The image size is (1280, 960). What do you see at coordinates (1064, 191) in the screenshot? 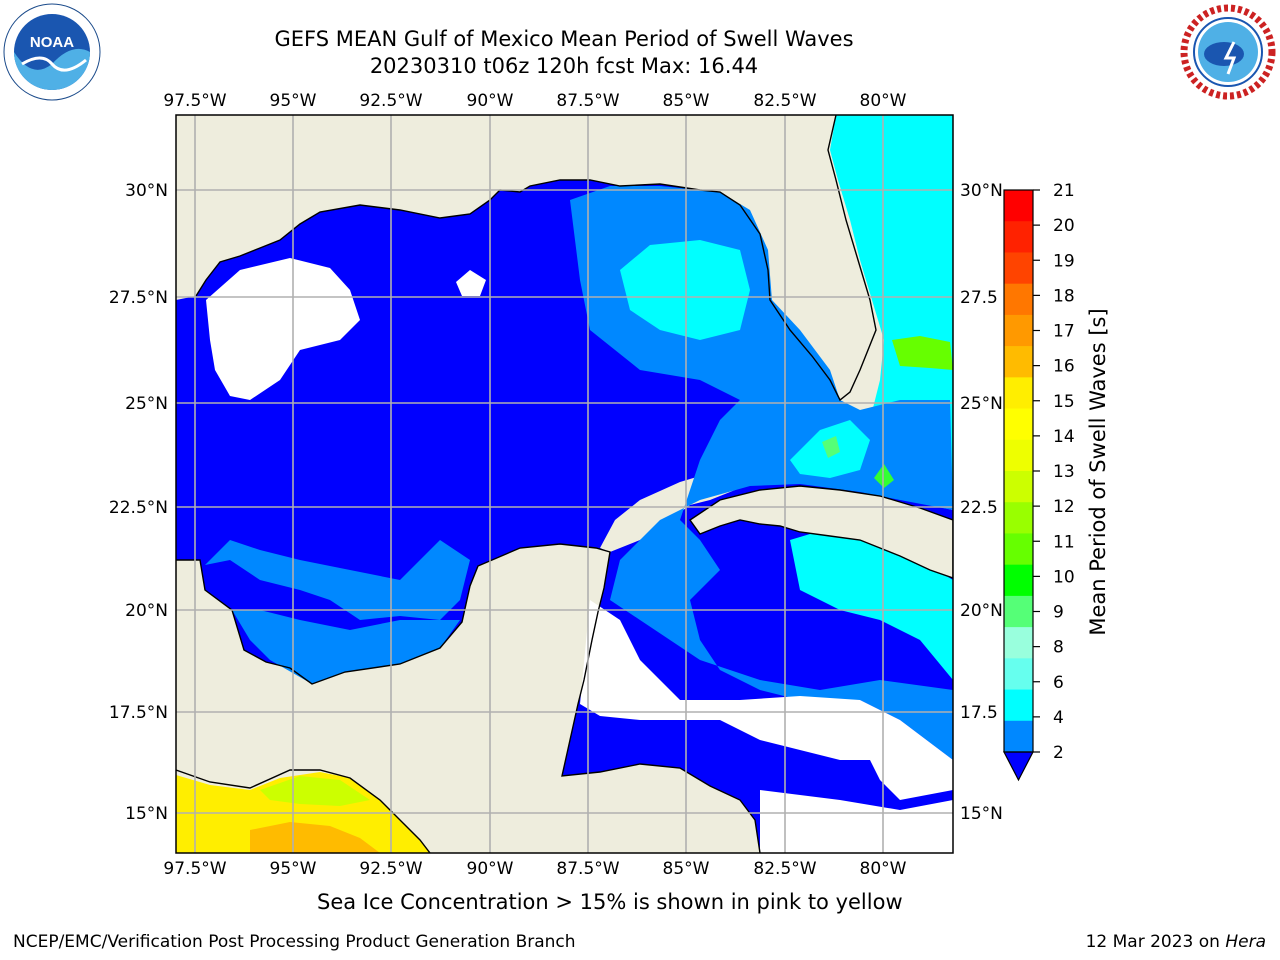
I see `colorbar-tick-label: 21` at bounding box center [1064, 191].